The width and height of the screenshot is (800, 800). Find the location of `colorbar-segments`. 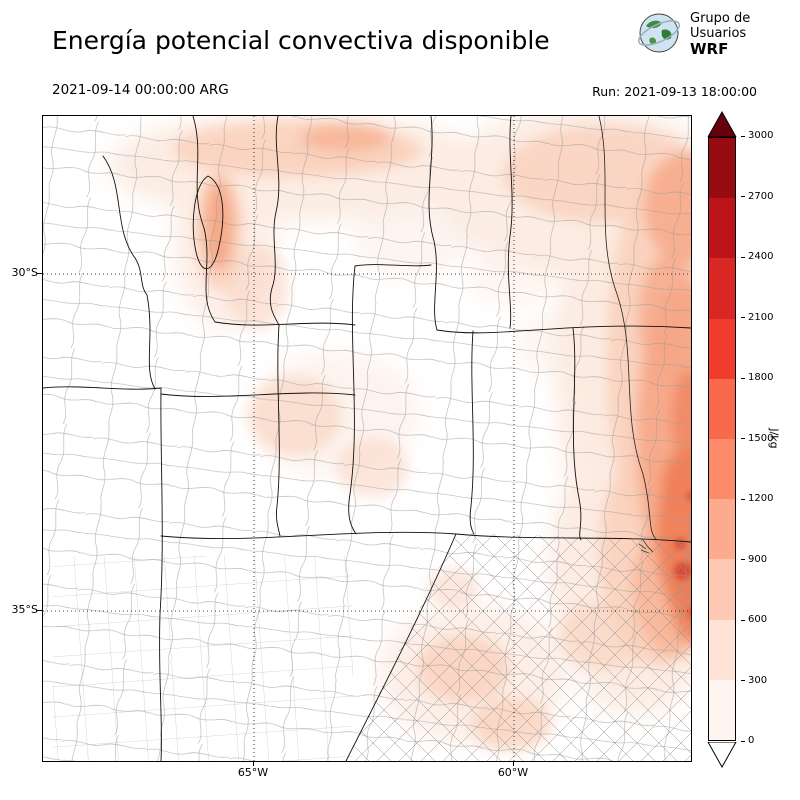

colorbar-segments is located at coordinates (722, 439).